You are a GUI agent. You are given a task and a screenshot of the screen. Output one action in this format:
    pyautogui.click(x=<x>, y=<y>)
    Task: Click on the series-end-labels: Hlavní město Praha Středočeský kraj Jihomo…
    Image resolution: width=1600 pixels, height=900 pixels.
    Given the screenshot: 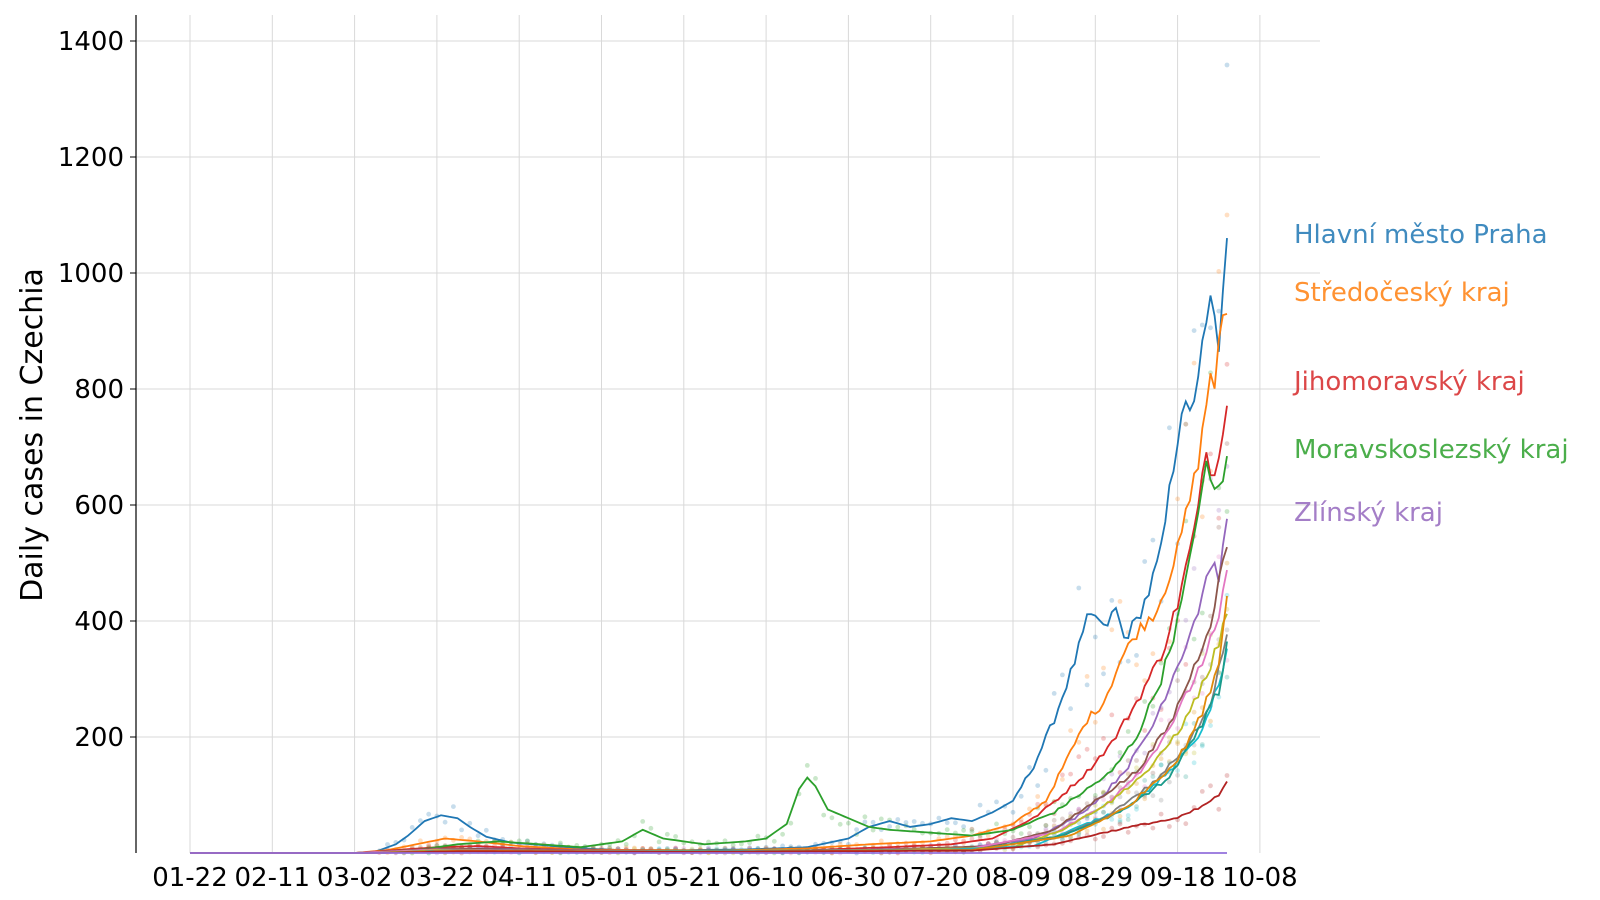 What is the action you would take?
    pyautogui.click(x=1430, y=374)
    